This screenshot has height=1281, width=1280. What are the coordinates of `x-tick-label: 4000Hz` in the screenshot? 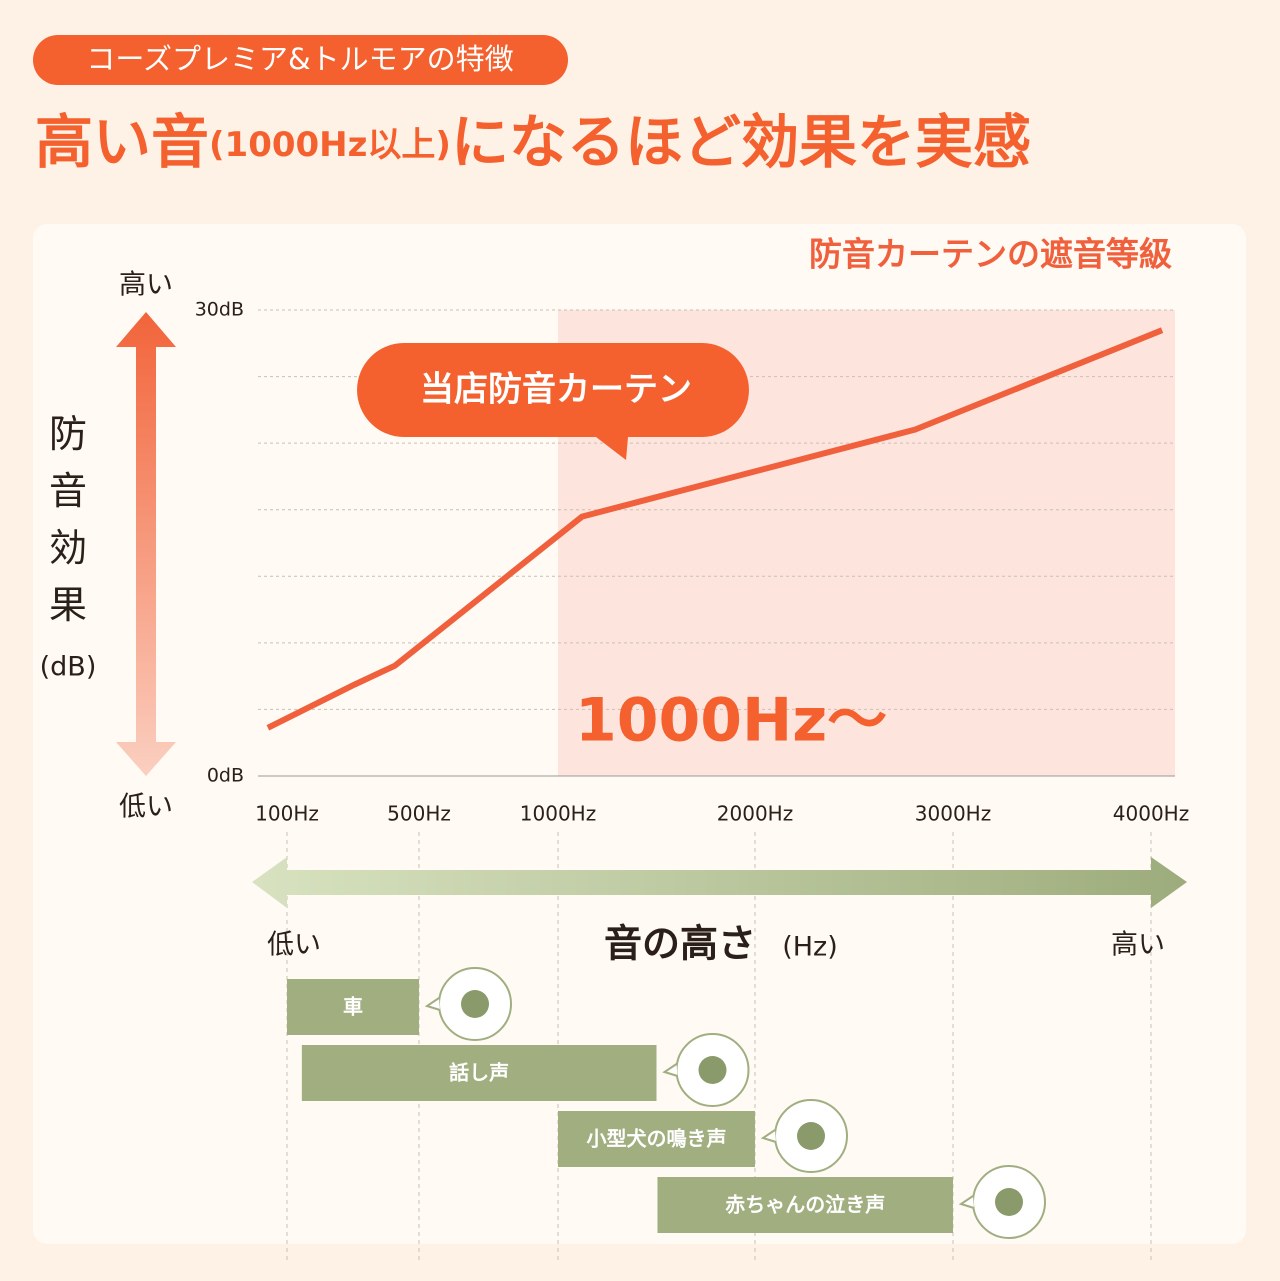 It's located at (1151, 814).